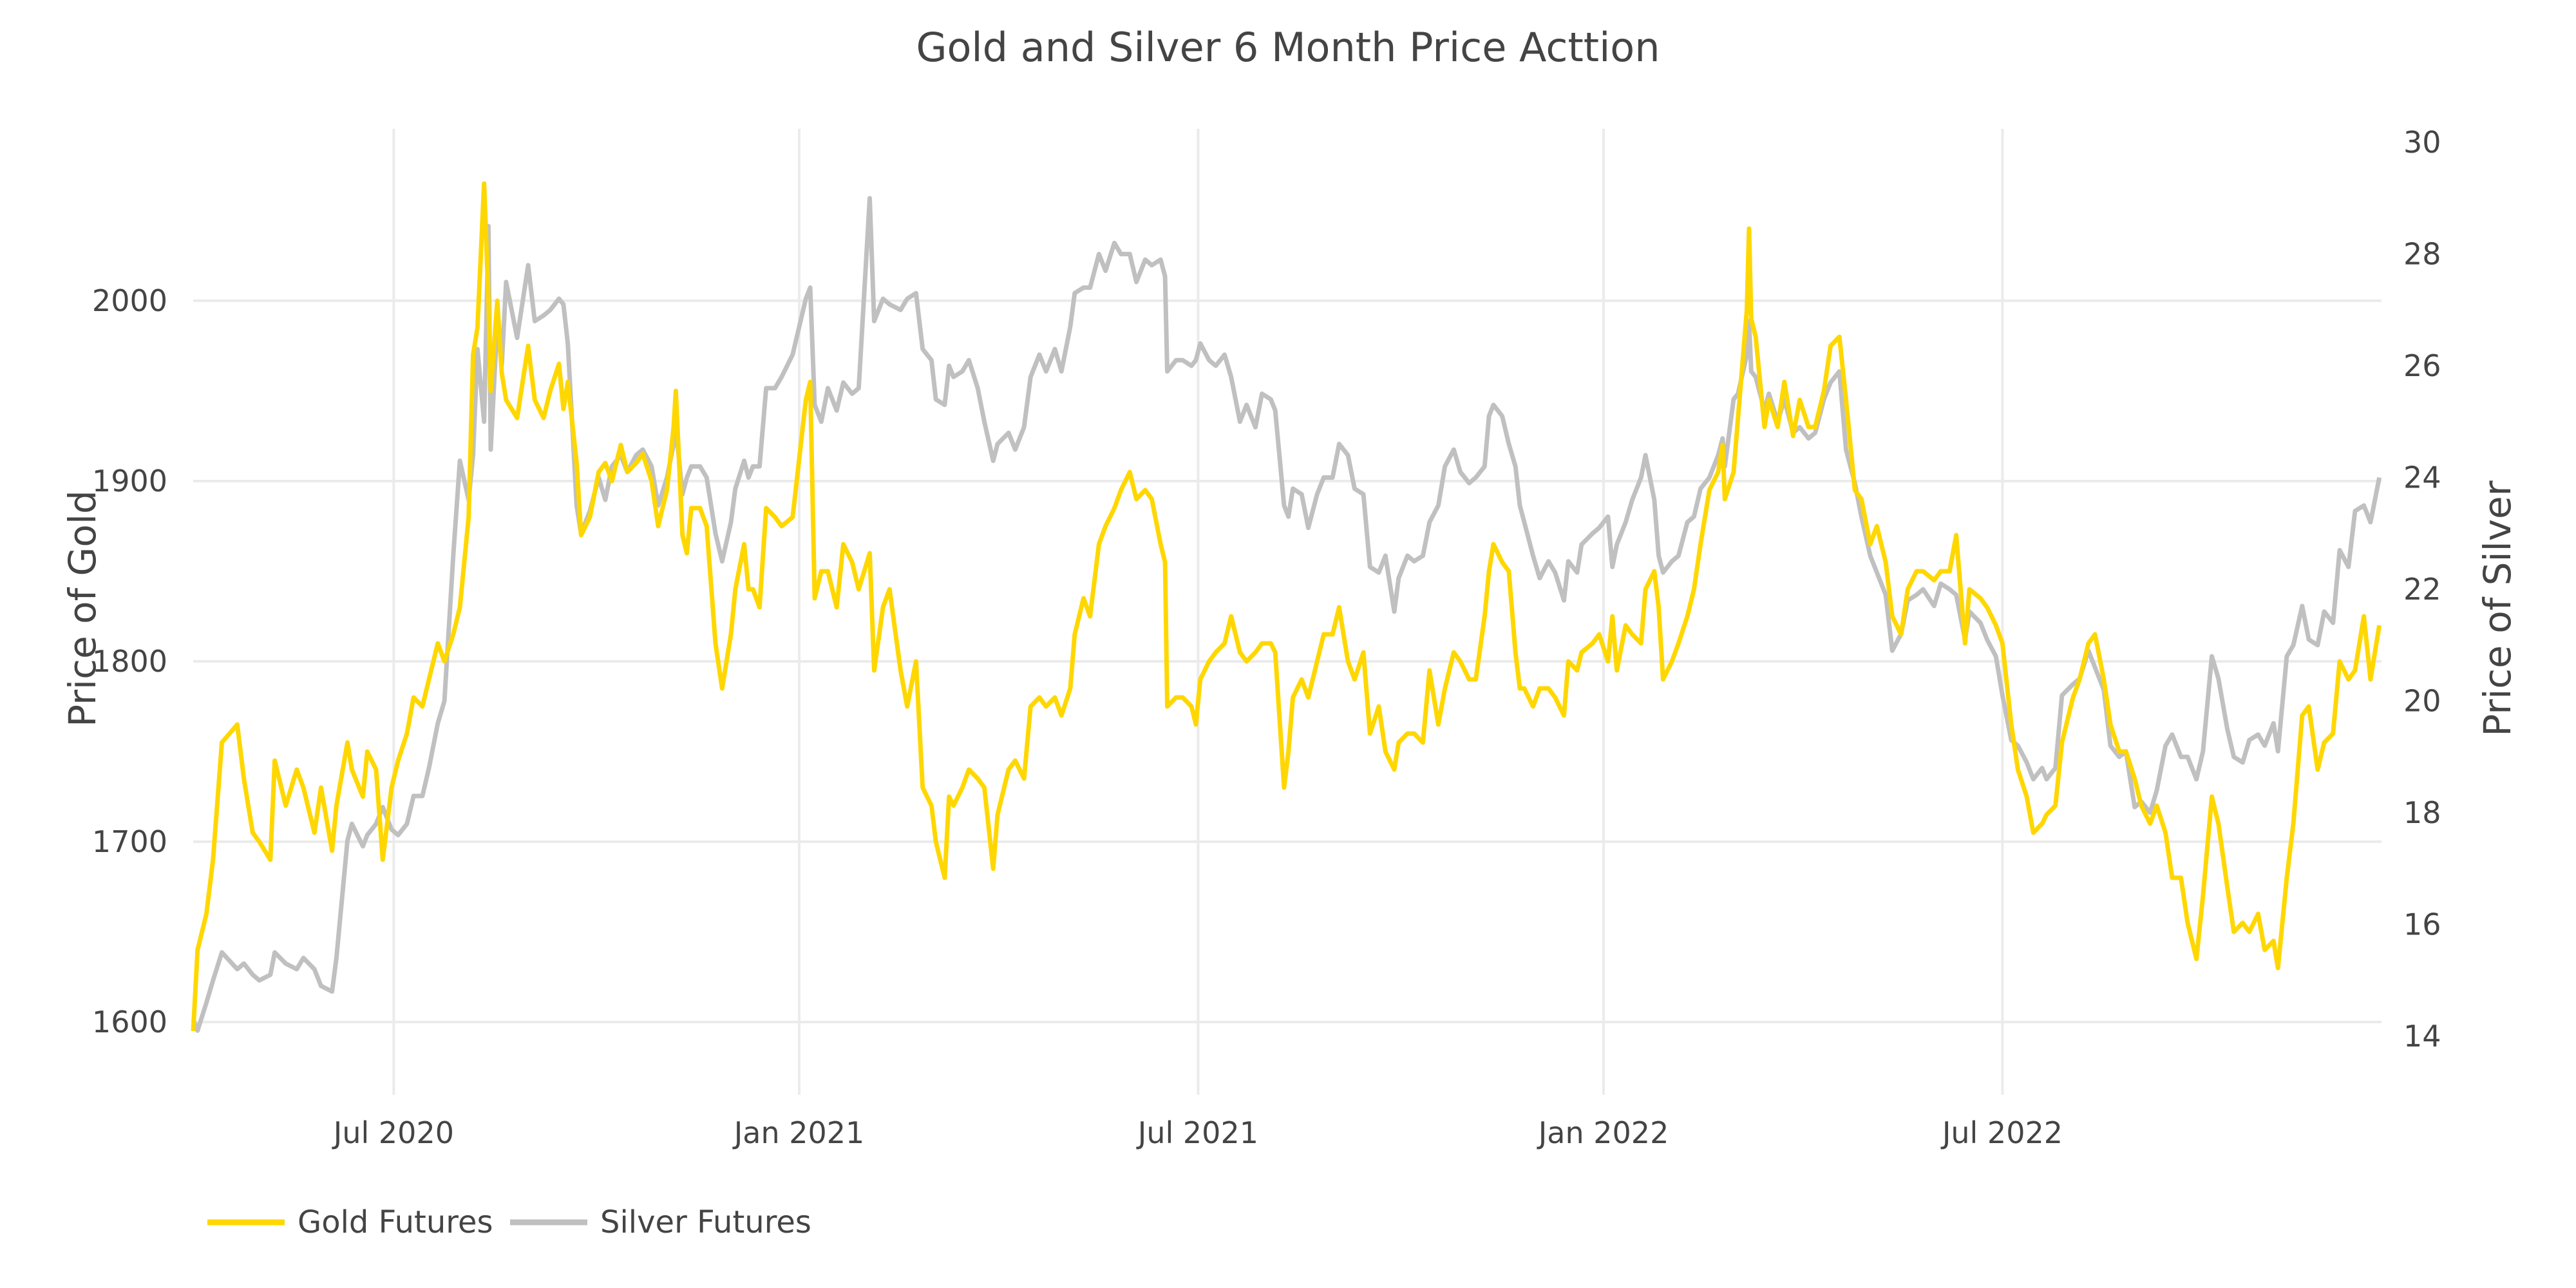 This screenshot has height=1288, width=2576. What do you see at coordinates (798, 1132) in the screenshot?
I see `x-tick-label: Jan 2021` at bounding box center [798, 1132].